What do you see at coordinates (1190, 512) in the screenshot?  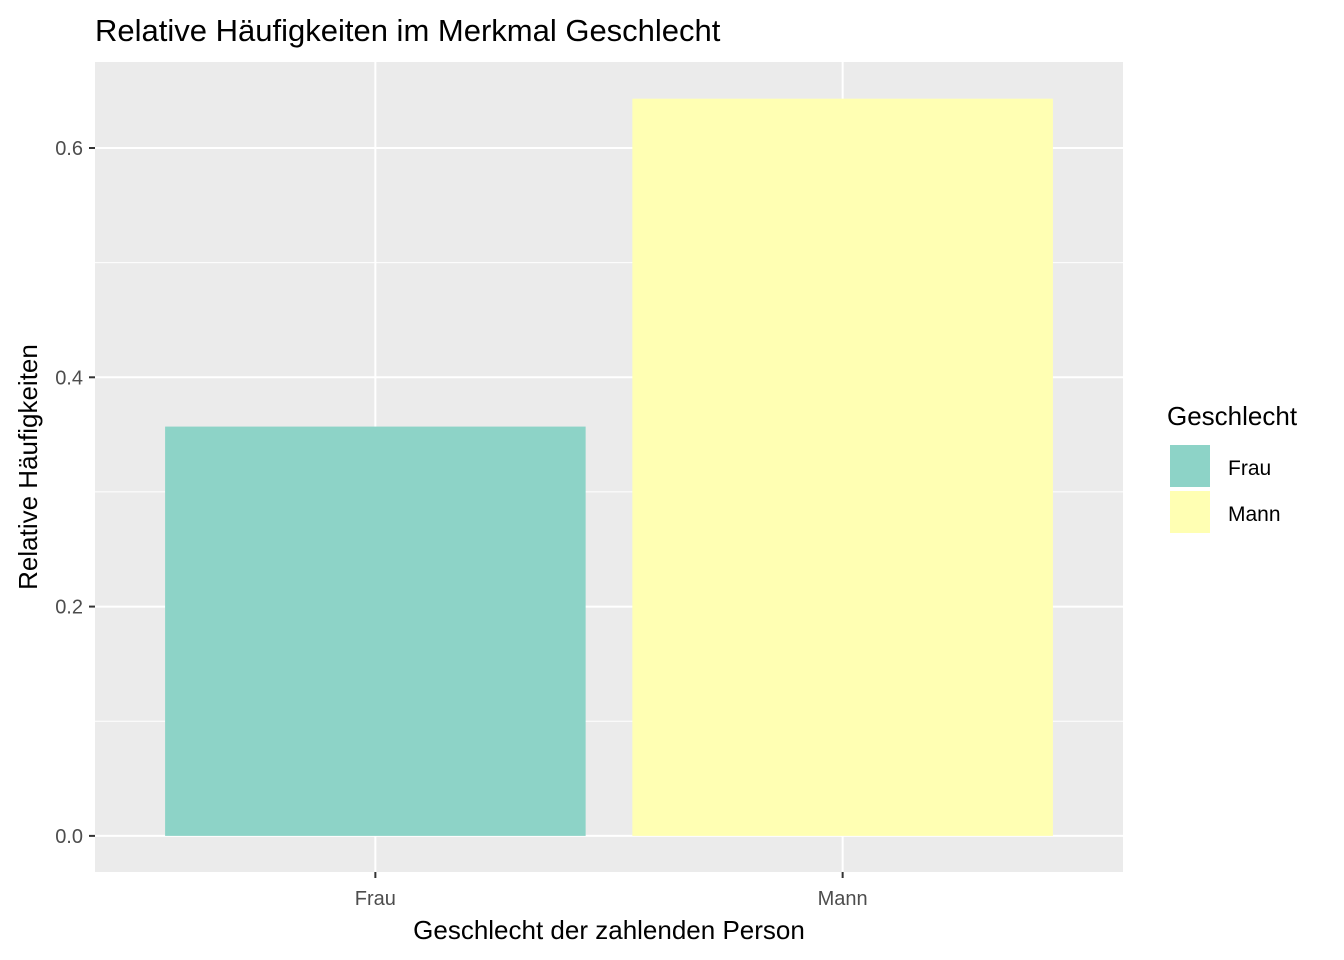 I see `legend-key-mann` at bounding box center [1190, 512].